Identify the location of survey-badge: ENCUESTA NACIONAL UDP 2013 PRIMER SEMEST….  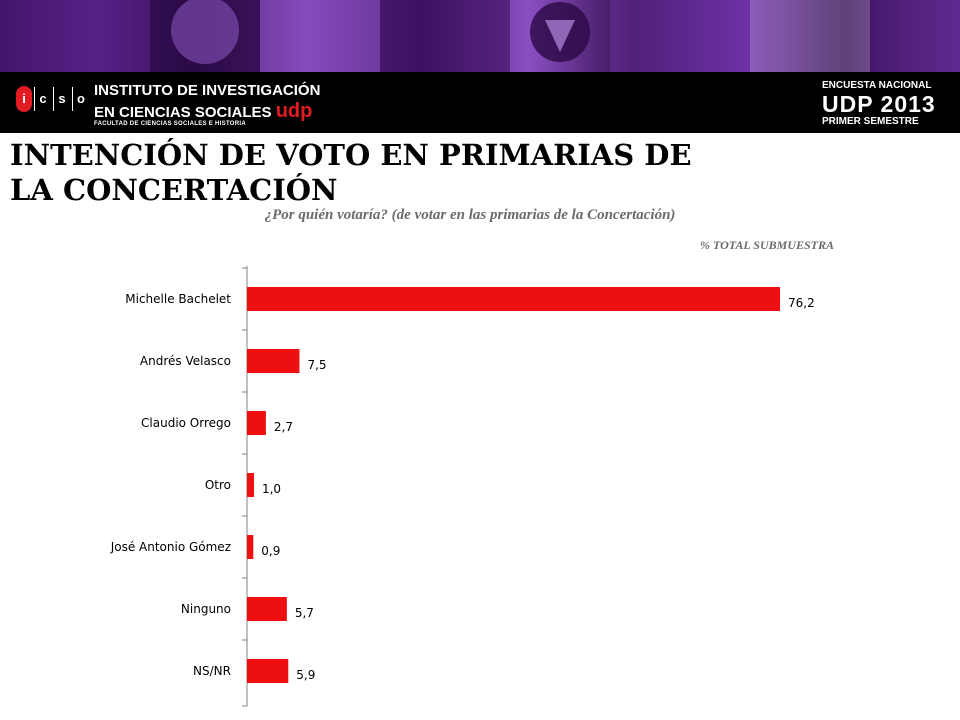
(882, 104).